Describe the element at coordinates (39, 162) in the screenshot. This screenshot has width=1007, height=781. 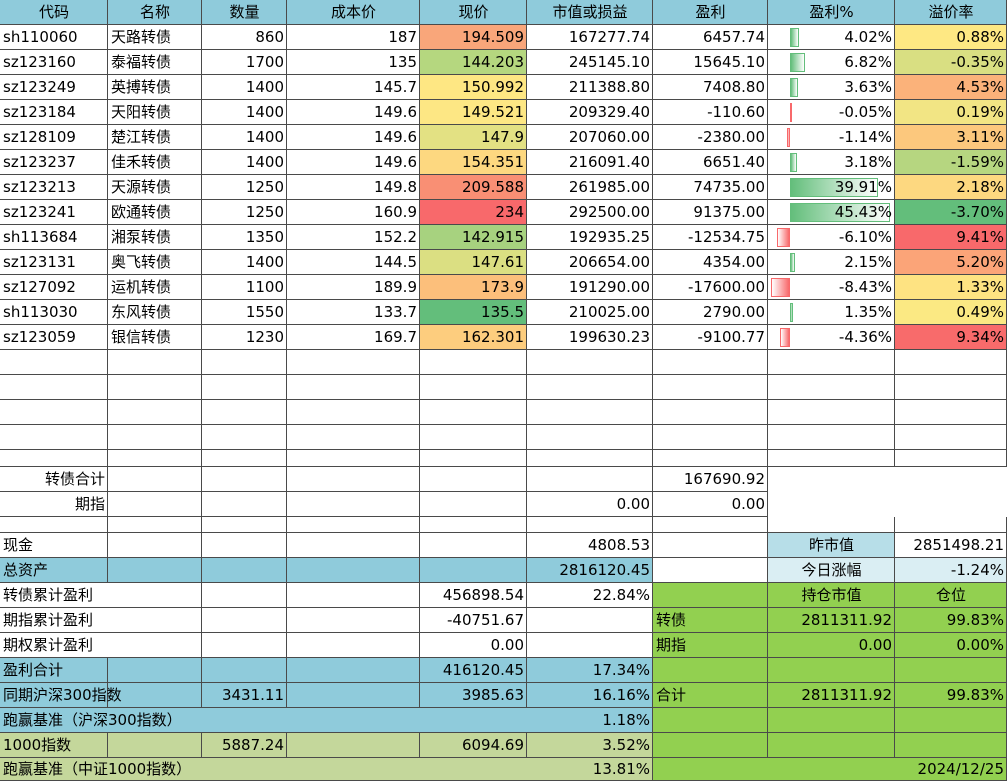
I see `cell-text: sz123237` at that location.